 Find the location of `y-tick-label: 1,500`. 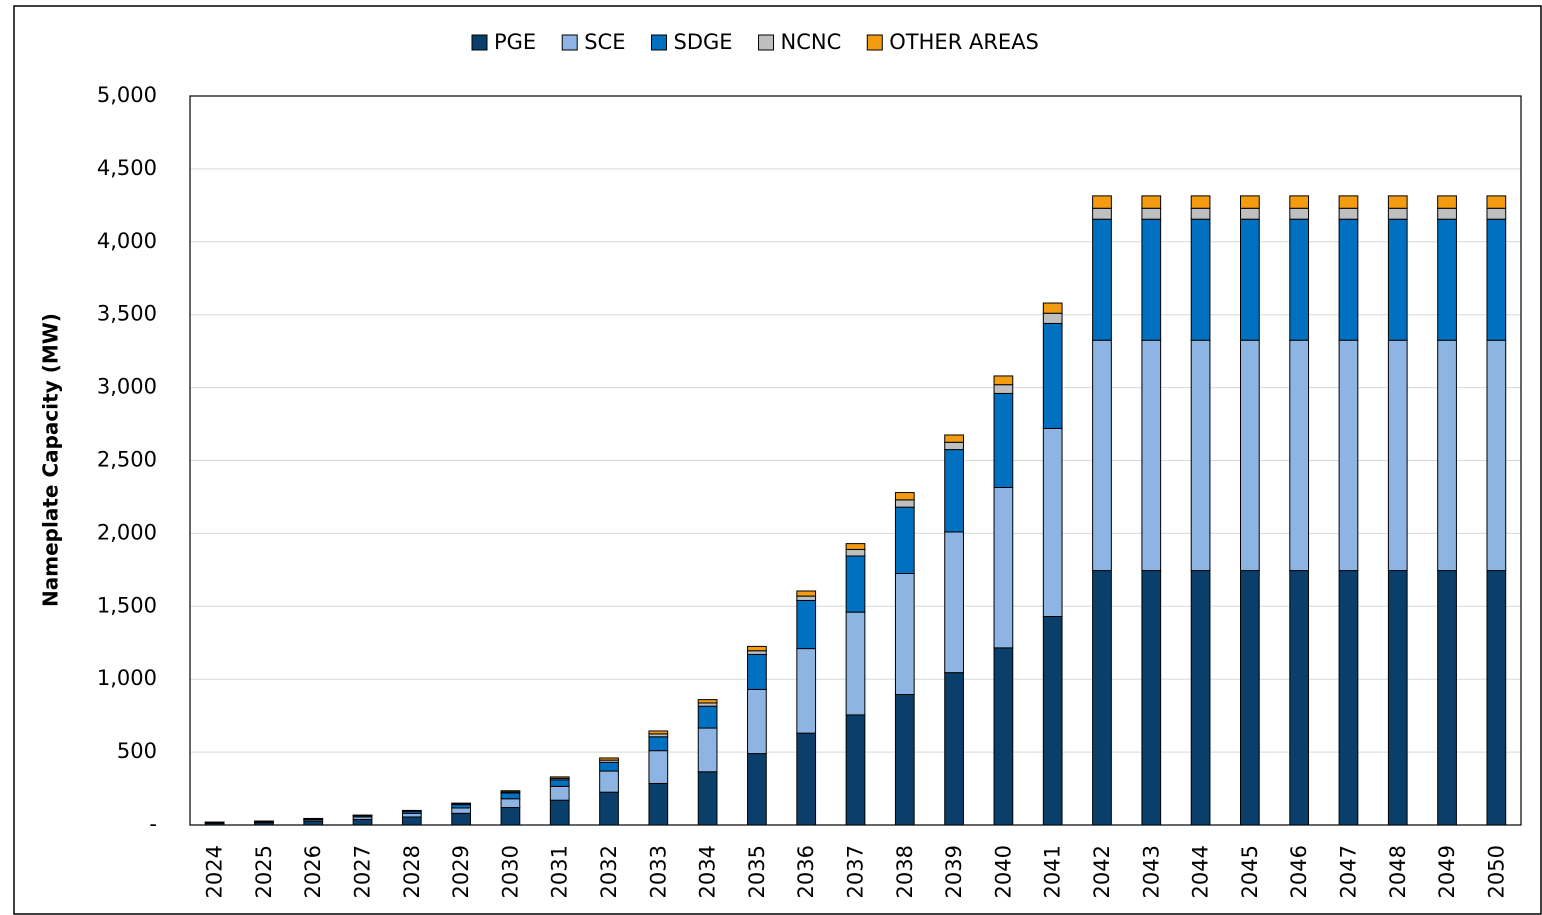

y-tick-label: 1,500 is located at coordinates (127, 605).